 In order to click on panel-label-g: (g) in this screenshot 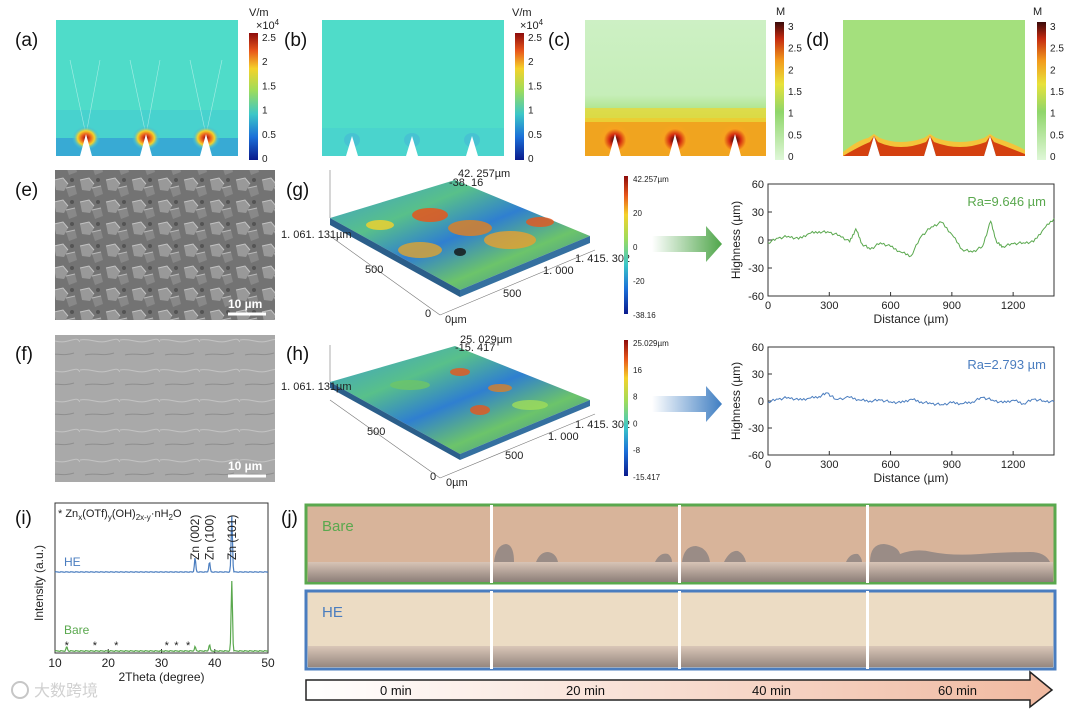, I will do `click(297, 190)`.